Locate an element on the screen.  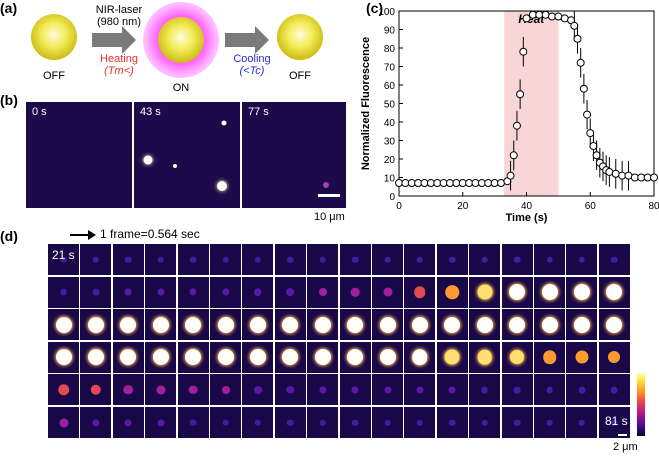
heating-word: Heating is located at coordinates (119, 59).